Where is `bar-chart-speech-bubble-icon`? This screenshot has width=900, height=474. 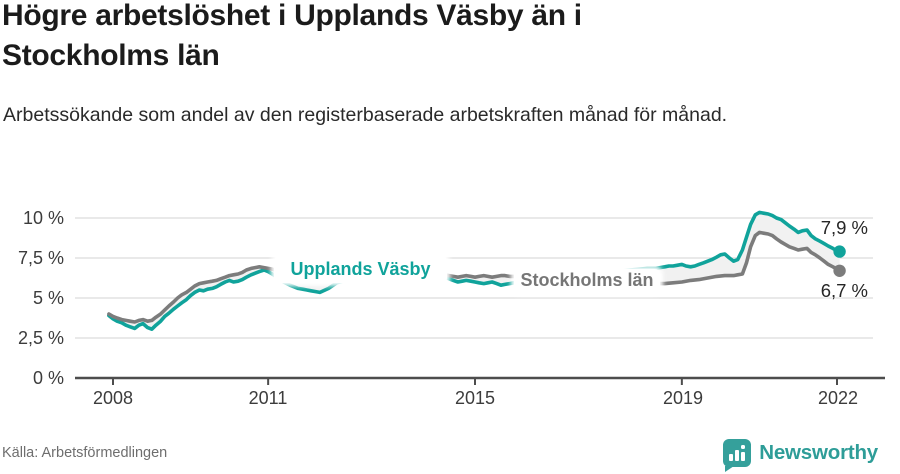 bar-chart-speech-bubble-icon is located at coordinates (737, 455).